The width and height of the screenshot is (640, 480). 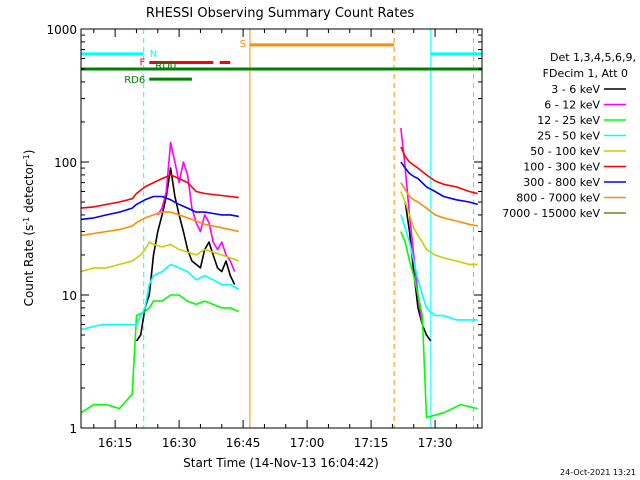 I want to click on flag-label-rd0: RD0, so click(x=165, y=66).